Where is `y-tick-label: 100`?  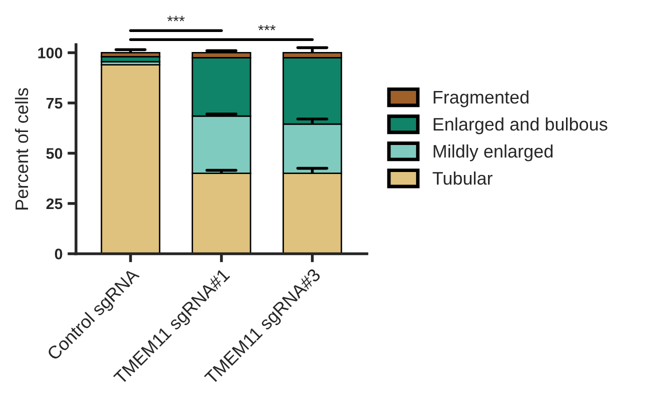 y-tick-label: 100 is located at coordinates (50, 53).